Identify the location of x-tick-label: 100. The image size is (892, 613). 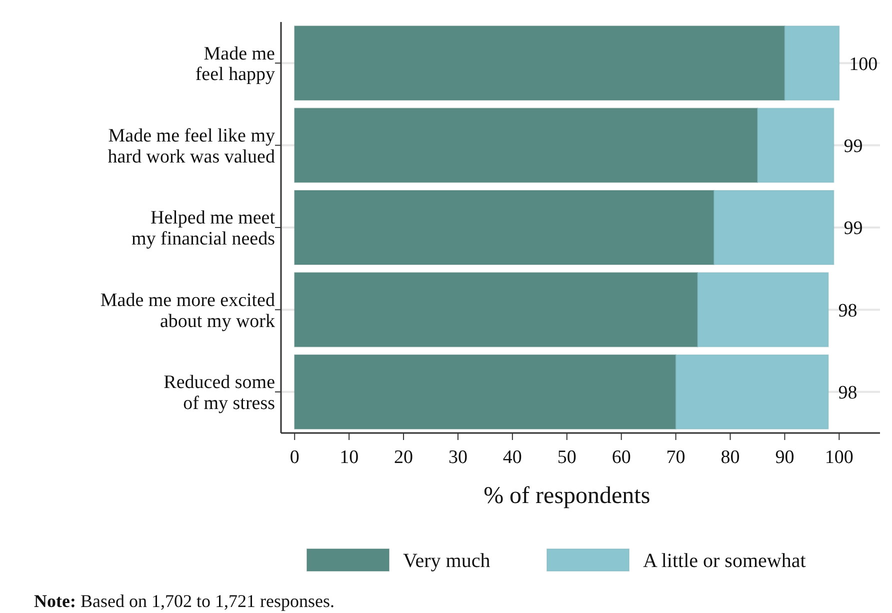
(839, 457).